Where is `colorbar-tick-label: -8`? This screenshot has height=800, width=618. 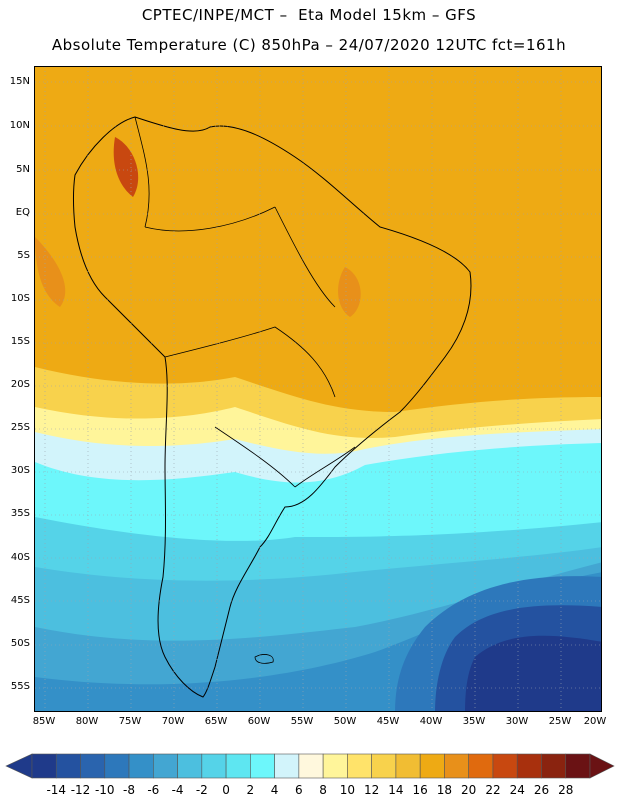
colorbar-tick-label: -8 is located at coordinates (129, 790).